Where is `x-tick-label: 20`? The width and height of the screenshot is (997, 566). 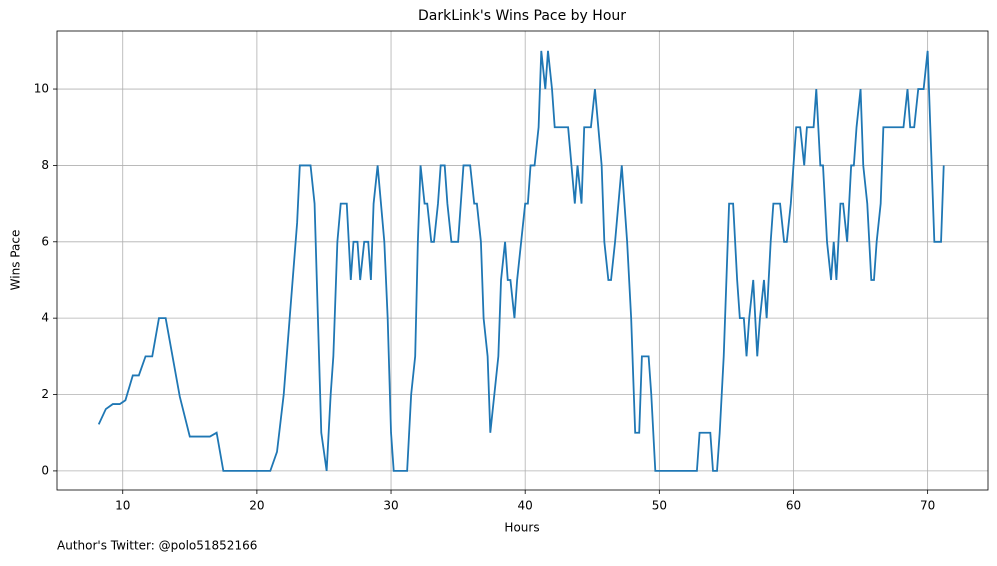
x-tick-label: 20 is located at coordinates (256, 506).